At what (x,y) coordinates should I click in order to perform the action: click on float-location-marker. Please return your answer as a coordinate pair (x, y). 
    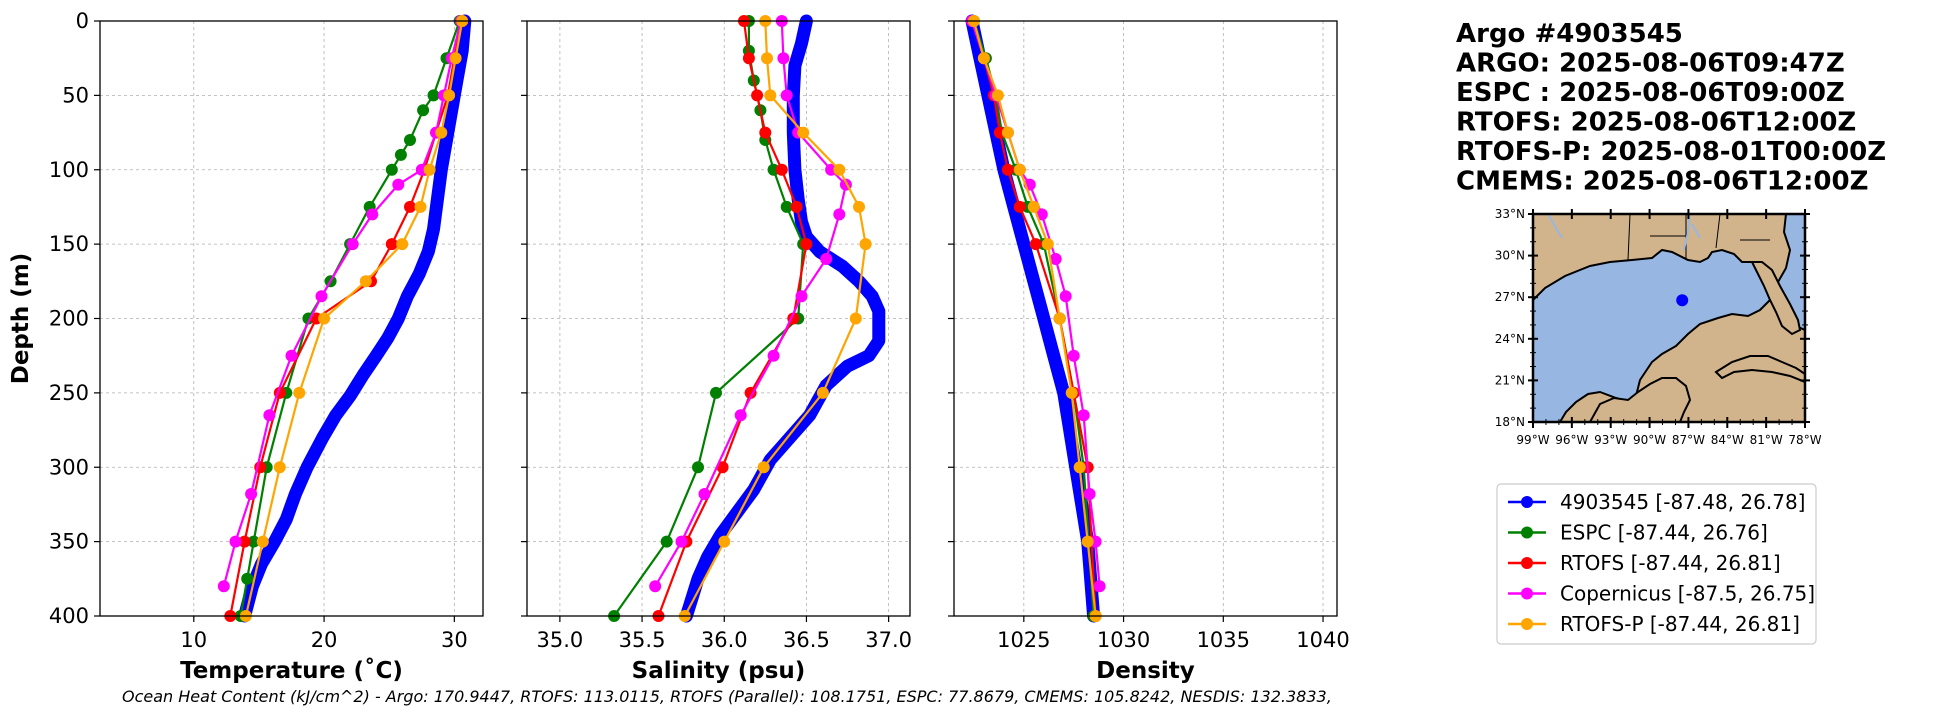
    Looking at the image, I should click on (1682, 300).